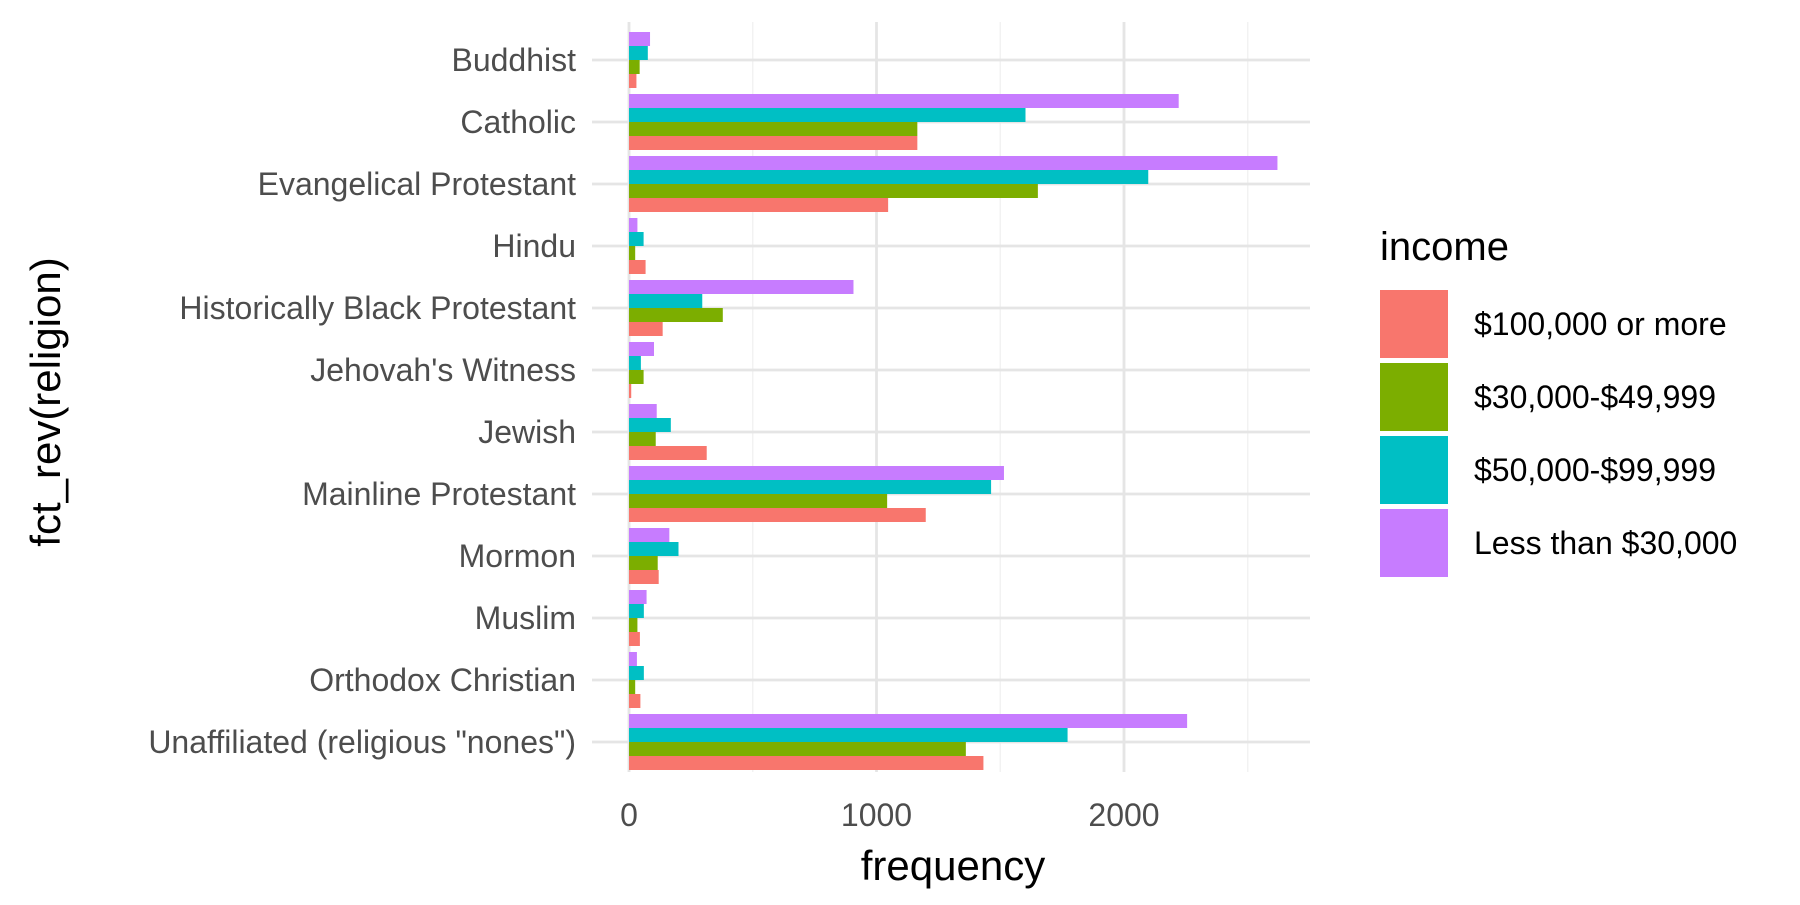  What do you see at coordinates (525, 618) in the screenshot?
I see `y-tick-label: Muslim` at bounding box center [525, 618].